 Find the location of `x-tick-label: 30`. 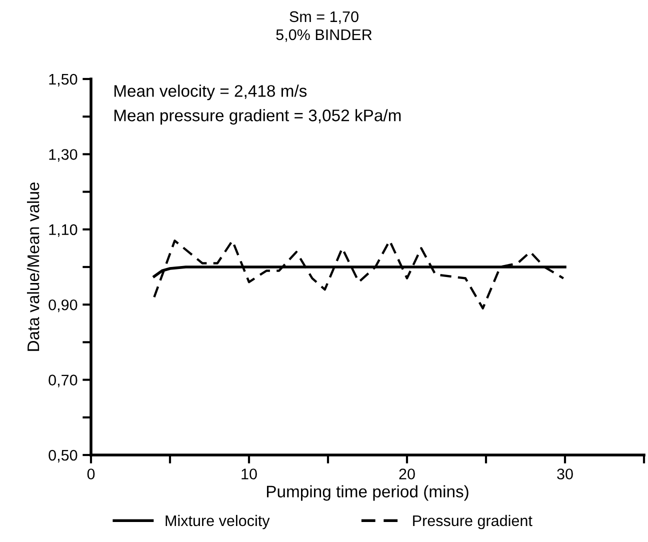

x-tick-label: 30 is located at coordinates (565, 474).